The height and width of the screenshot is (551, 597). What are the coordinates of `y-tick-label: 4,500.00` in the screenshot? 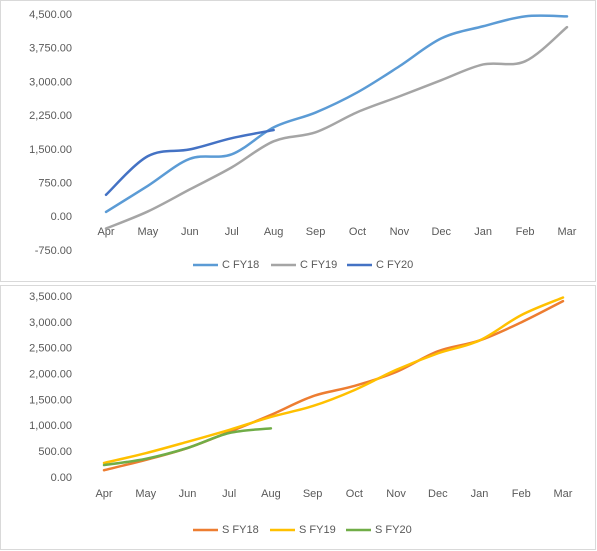 It's located at (50, 15).